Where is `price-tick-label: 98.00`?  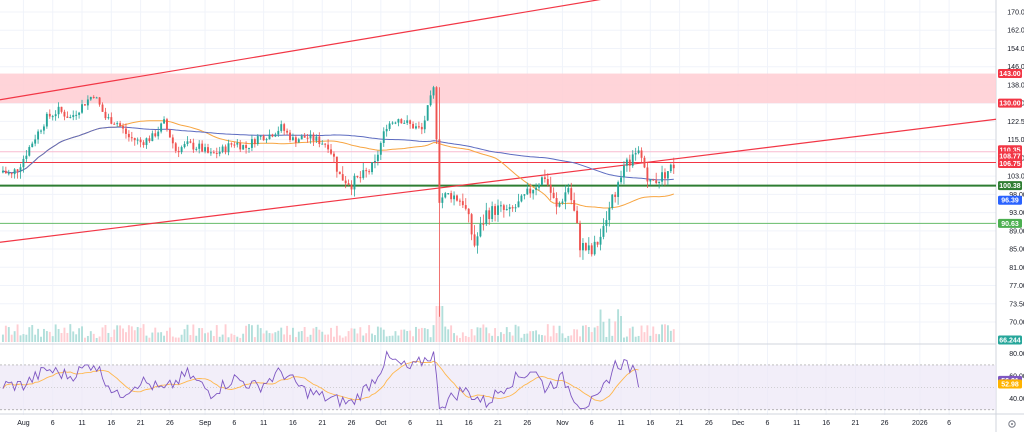 price-tick-label: 98.00 is located at coordinates (1016, 195).